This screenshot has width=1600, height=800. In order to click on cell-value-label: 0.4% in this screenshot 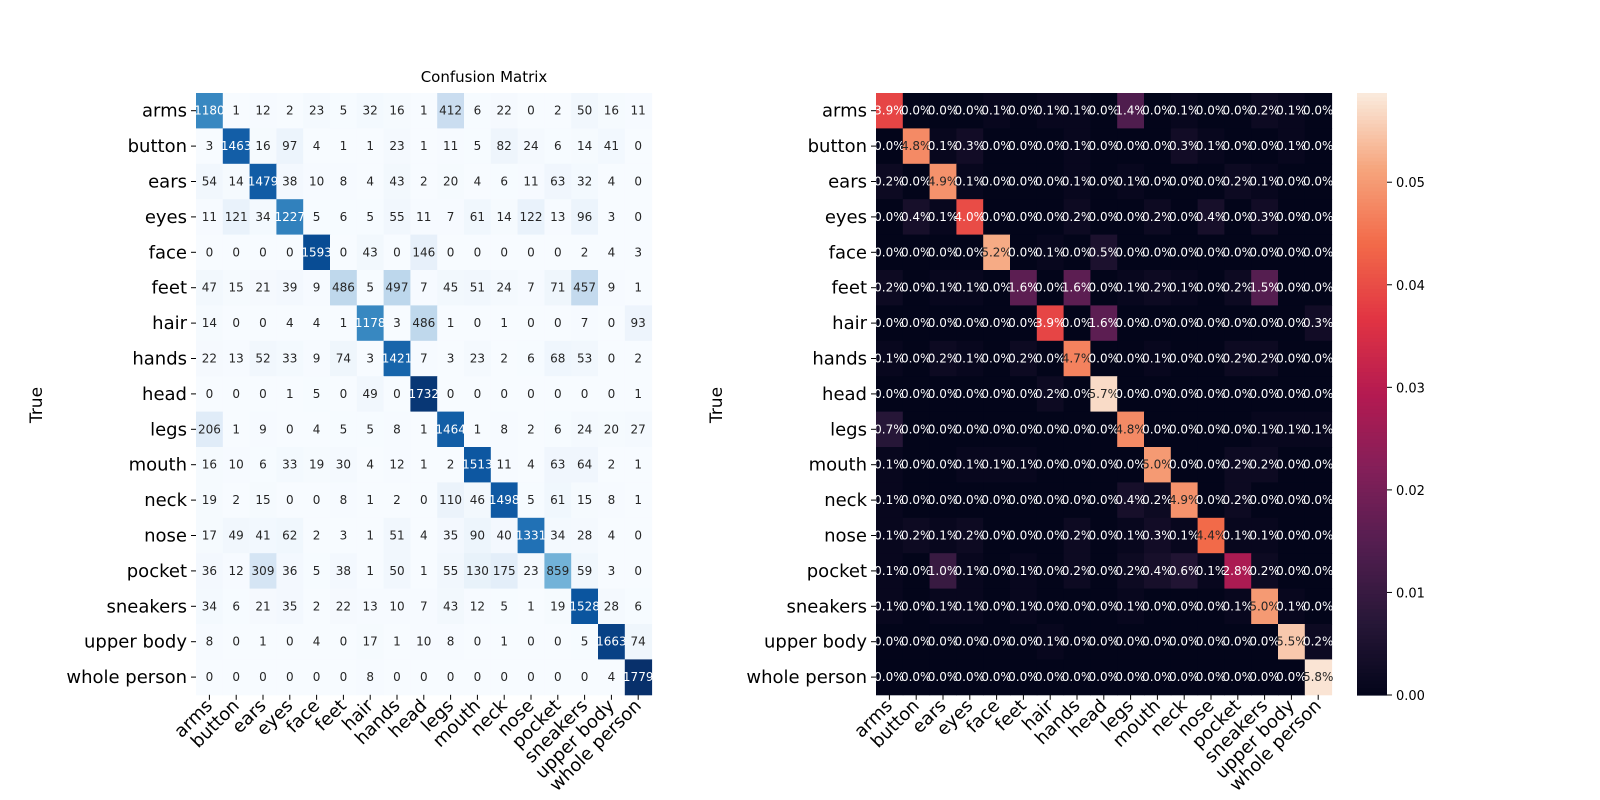, I will do `click(1130, 500)`.